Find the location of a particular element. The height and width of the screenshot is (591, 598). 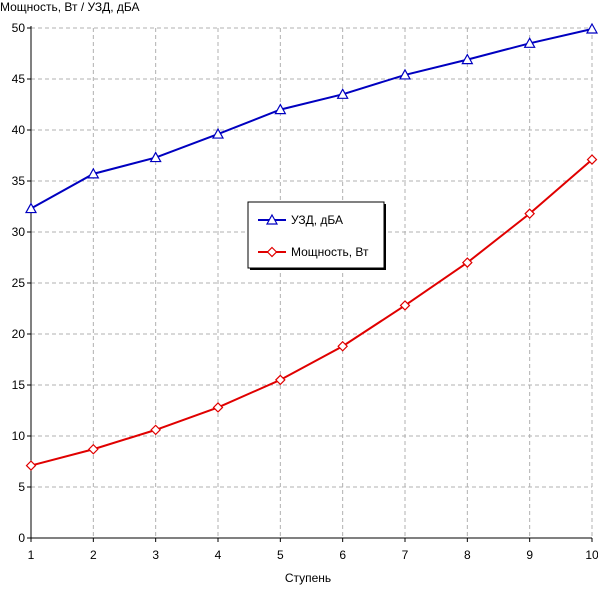

legend-box is located at coordinates (316, 235).